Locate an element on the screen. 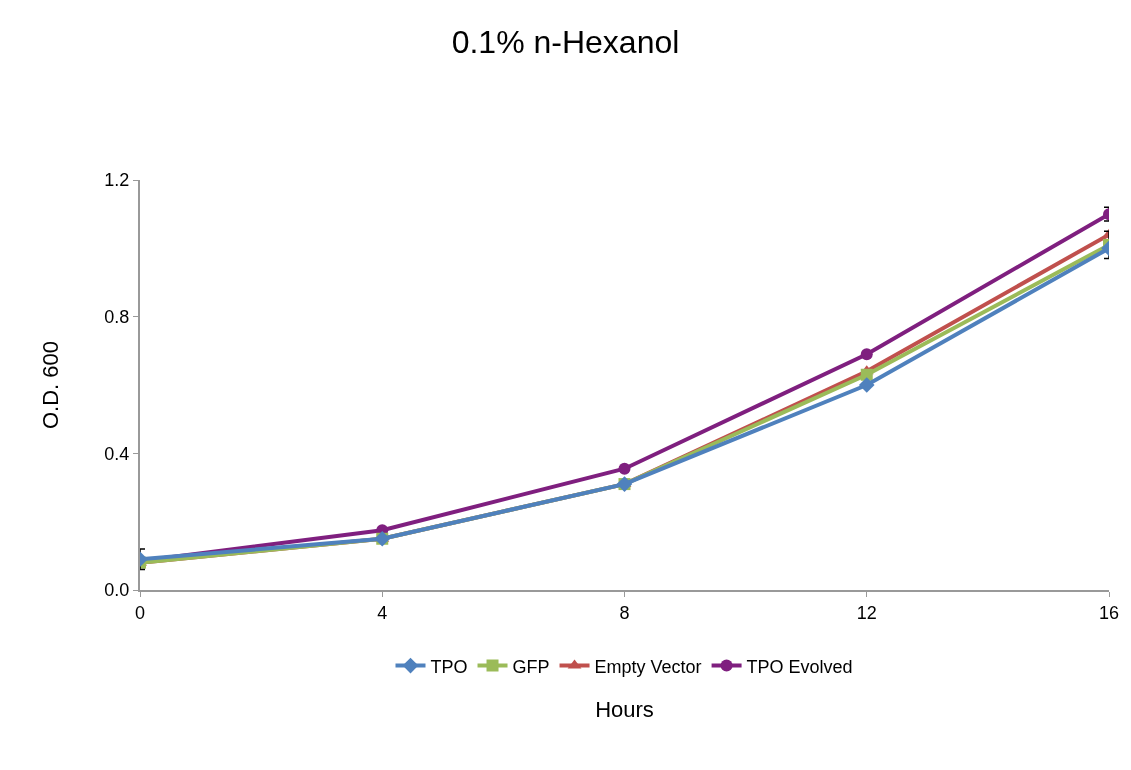 The height and width of the screenshot is (770, 1131). legend-label: GFP is located at coordinates (531, 666).